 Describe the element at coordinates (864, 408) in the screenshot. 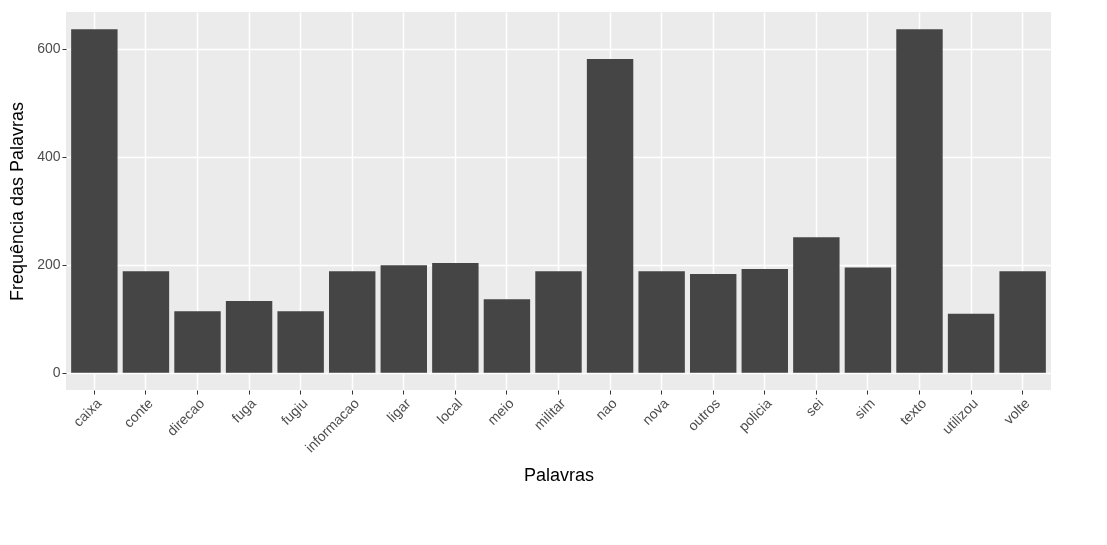

I see `x-tick-label: sim` at that location.